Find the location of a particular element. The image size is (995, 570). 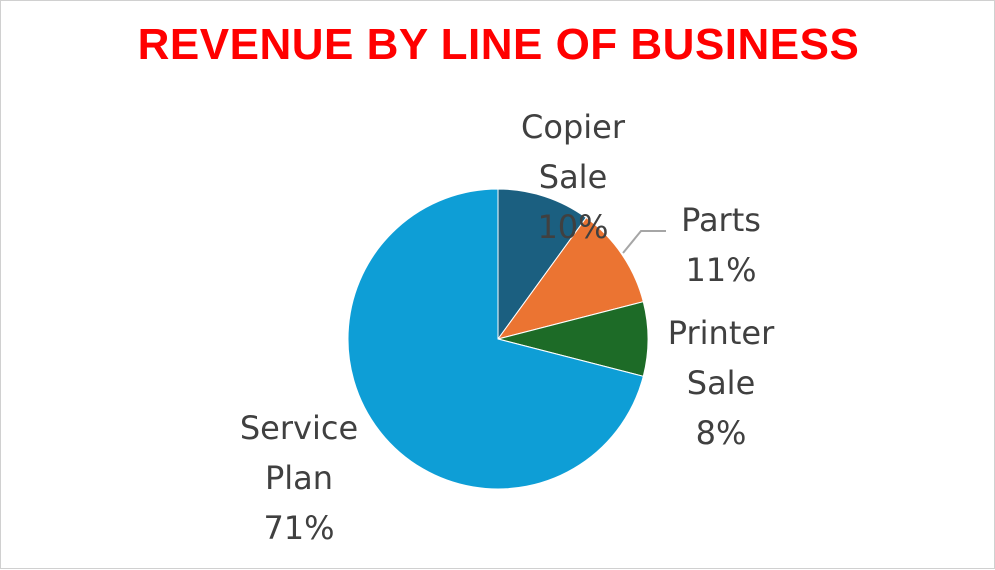

label-name-service-plan: Service is located at coordinates (299, 428).